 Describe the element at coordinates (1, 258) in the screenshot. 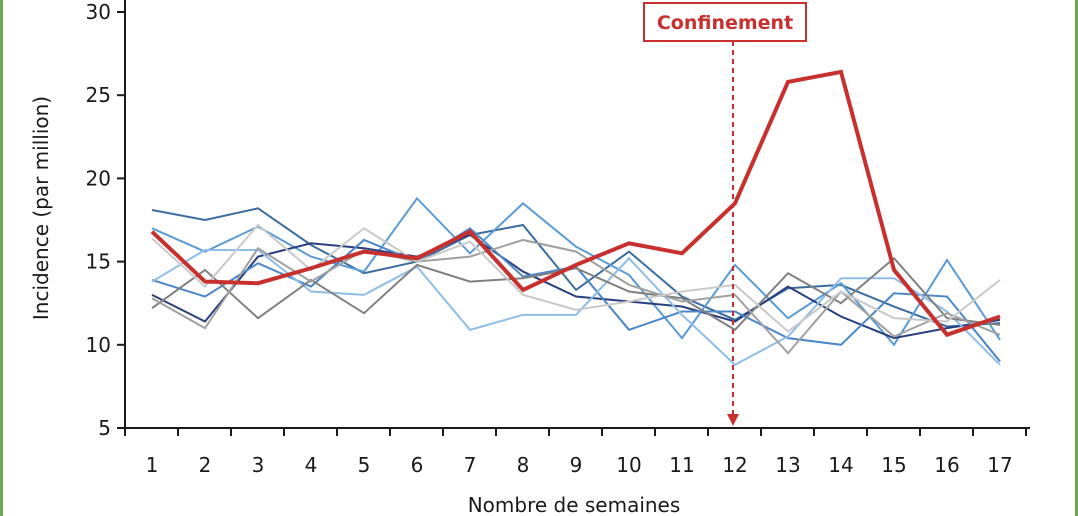

I see `frame-border-left` at that location.